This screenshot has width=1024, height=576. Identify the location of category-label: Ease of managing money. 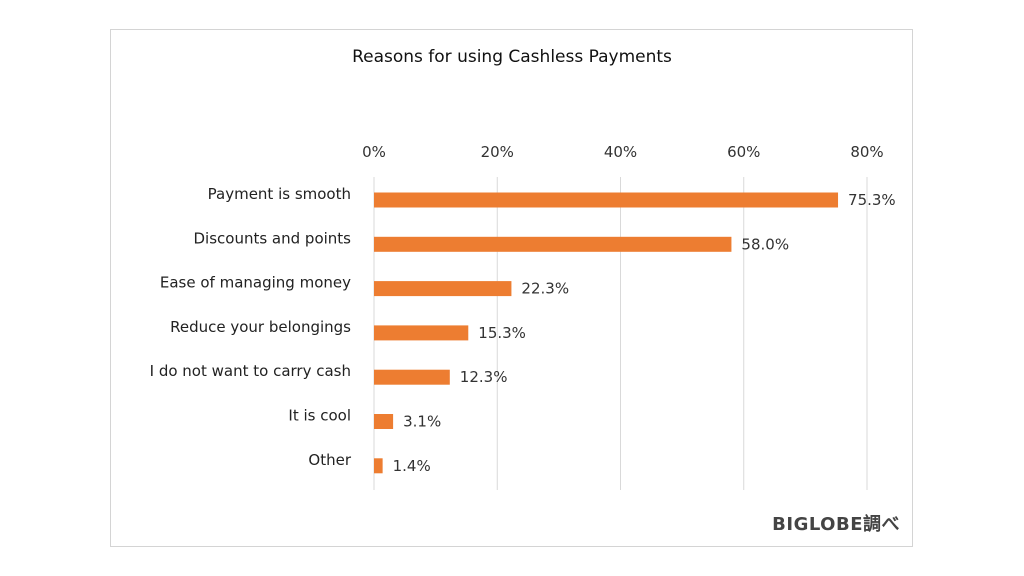
(255, 283).